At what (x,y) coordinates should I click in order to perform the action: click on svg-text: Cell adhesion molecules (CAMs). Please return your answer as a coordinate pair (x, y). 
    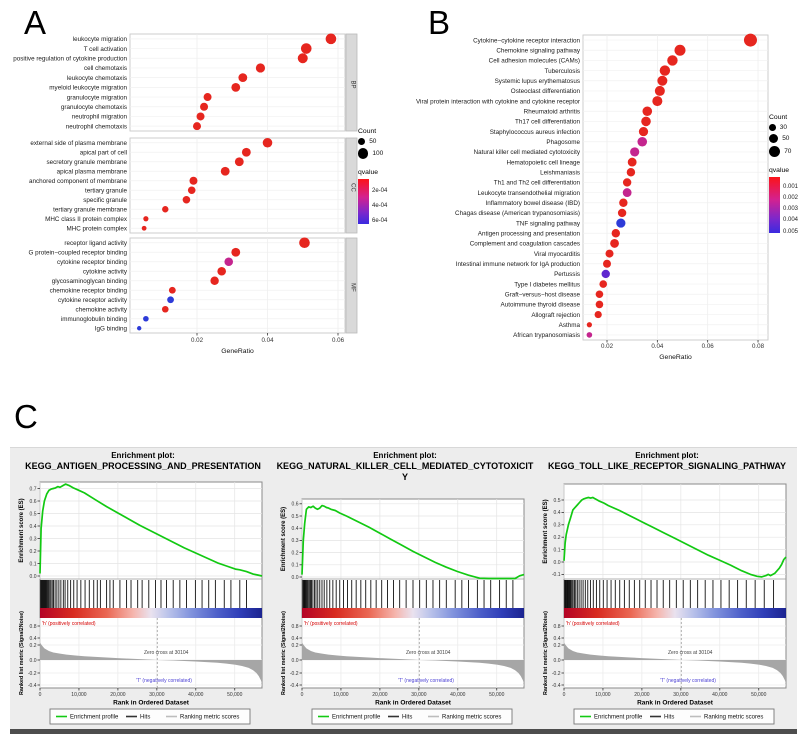
    Looking at the image, I should click on (534, 61).